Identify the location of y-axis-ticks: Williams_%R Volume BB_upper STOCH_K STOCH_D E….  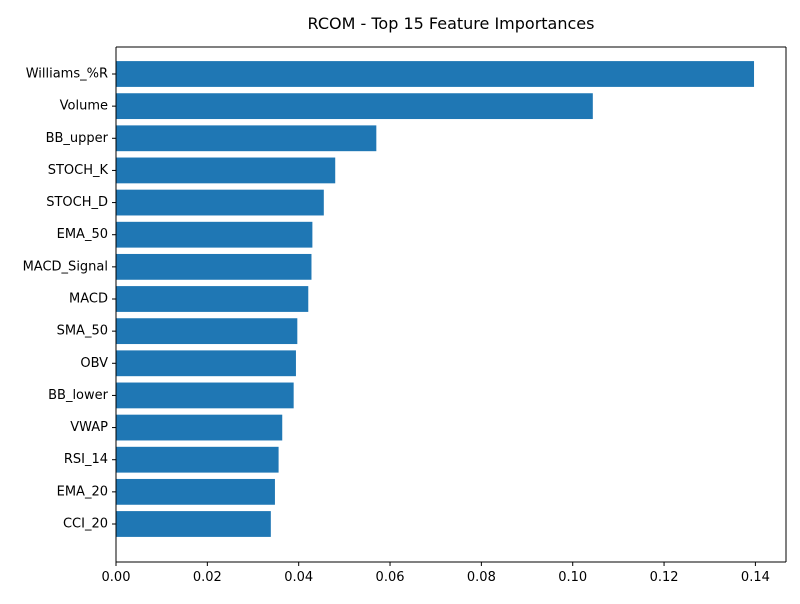
(69, 299).